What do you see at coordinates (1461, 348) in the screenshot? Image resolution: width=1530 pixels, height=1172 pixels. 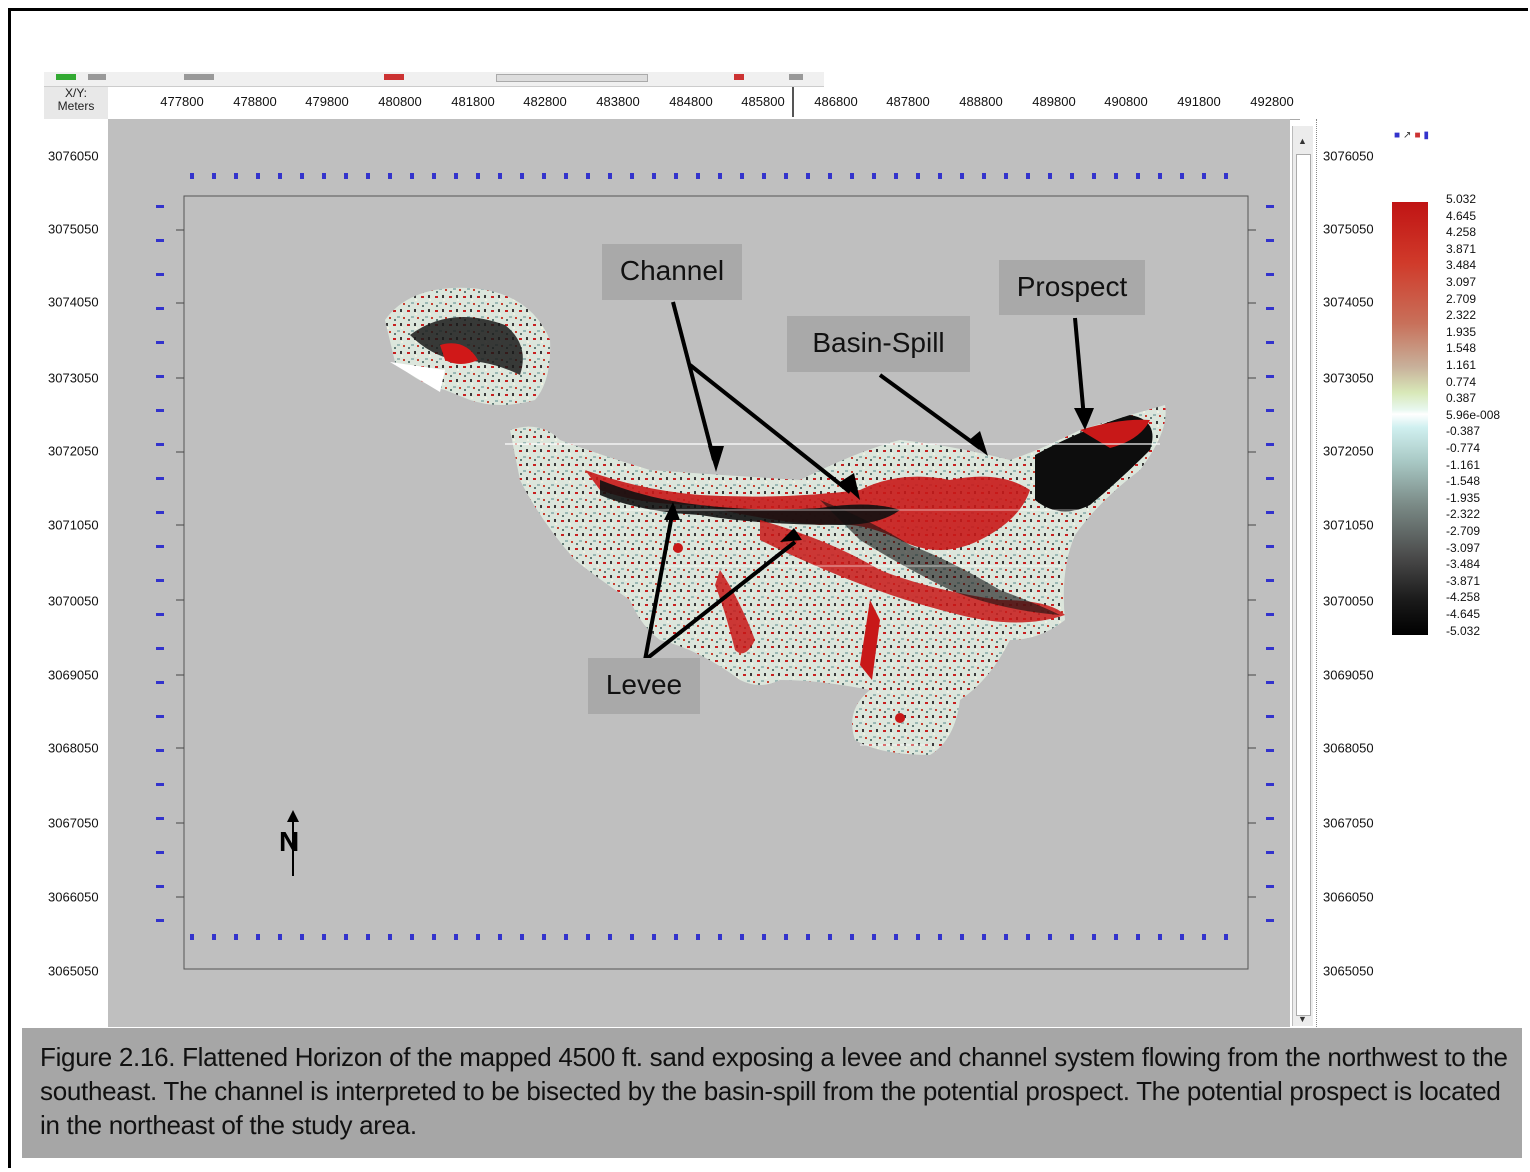 I see `legend-value: 1.548` at bounding box center [1461, 348].